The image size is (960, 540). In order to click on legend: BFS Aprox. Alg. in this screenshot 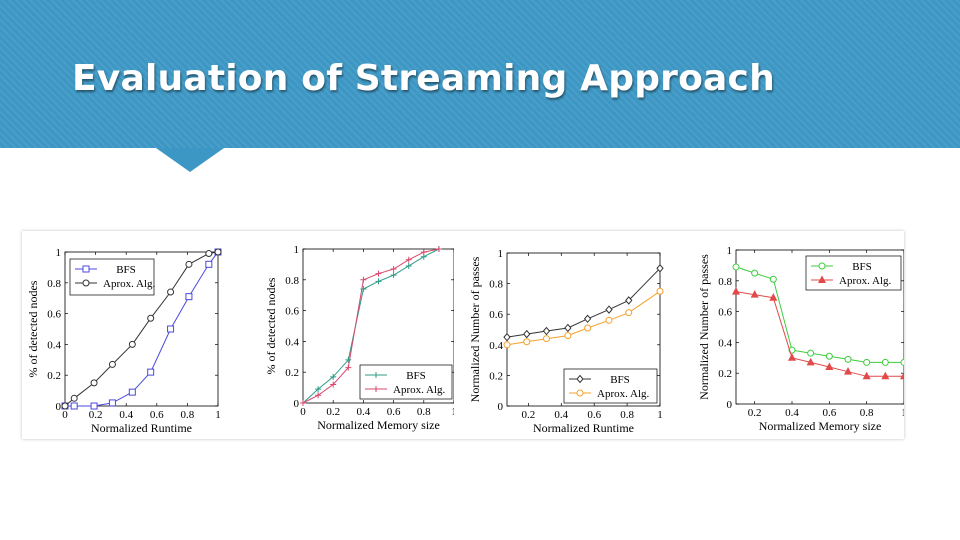, I will do `click(853, 273)`.